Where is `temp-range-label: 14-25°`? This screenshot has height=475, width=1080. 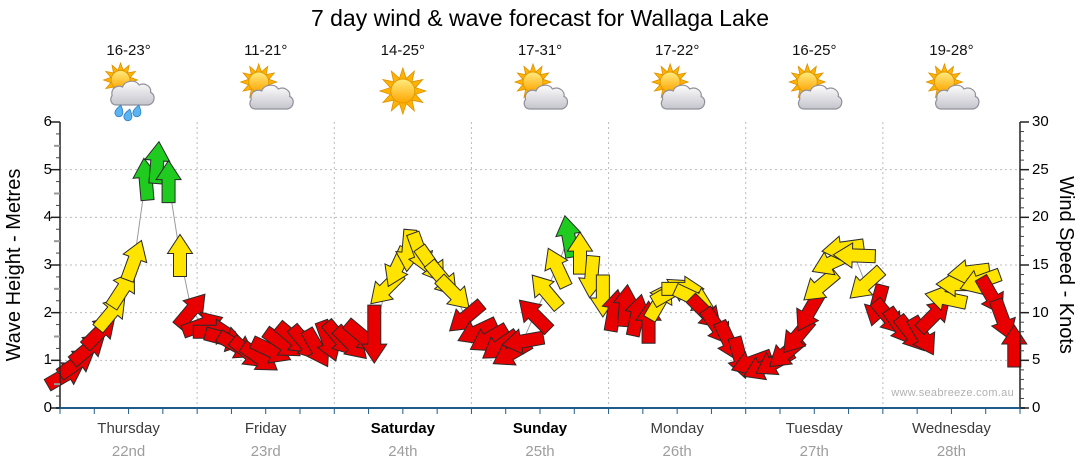
temp-range-label: 14-25° is located at coordinates (403, 50).